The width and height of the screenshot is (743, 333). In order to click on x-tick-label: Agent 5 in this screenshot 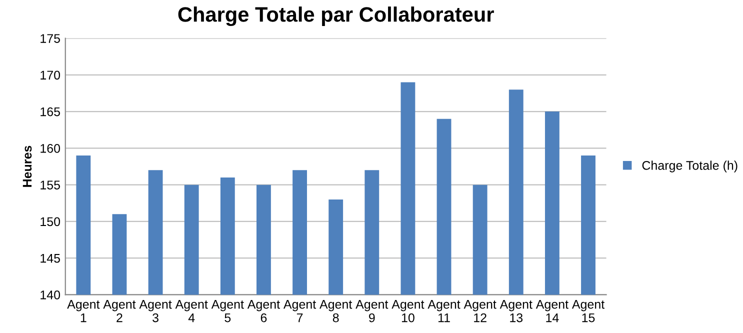, I will do `click(227, 311)`.